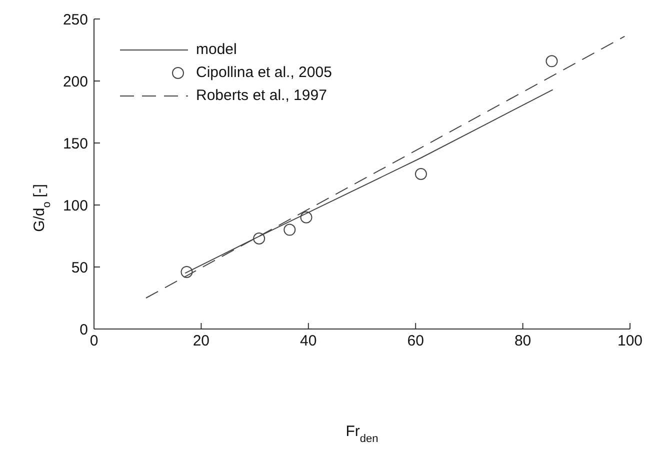  What do you see at coordinates (75, 143) in the screenshot?
I see `y-tick-label: 150` at bounding box center [75, 143].